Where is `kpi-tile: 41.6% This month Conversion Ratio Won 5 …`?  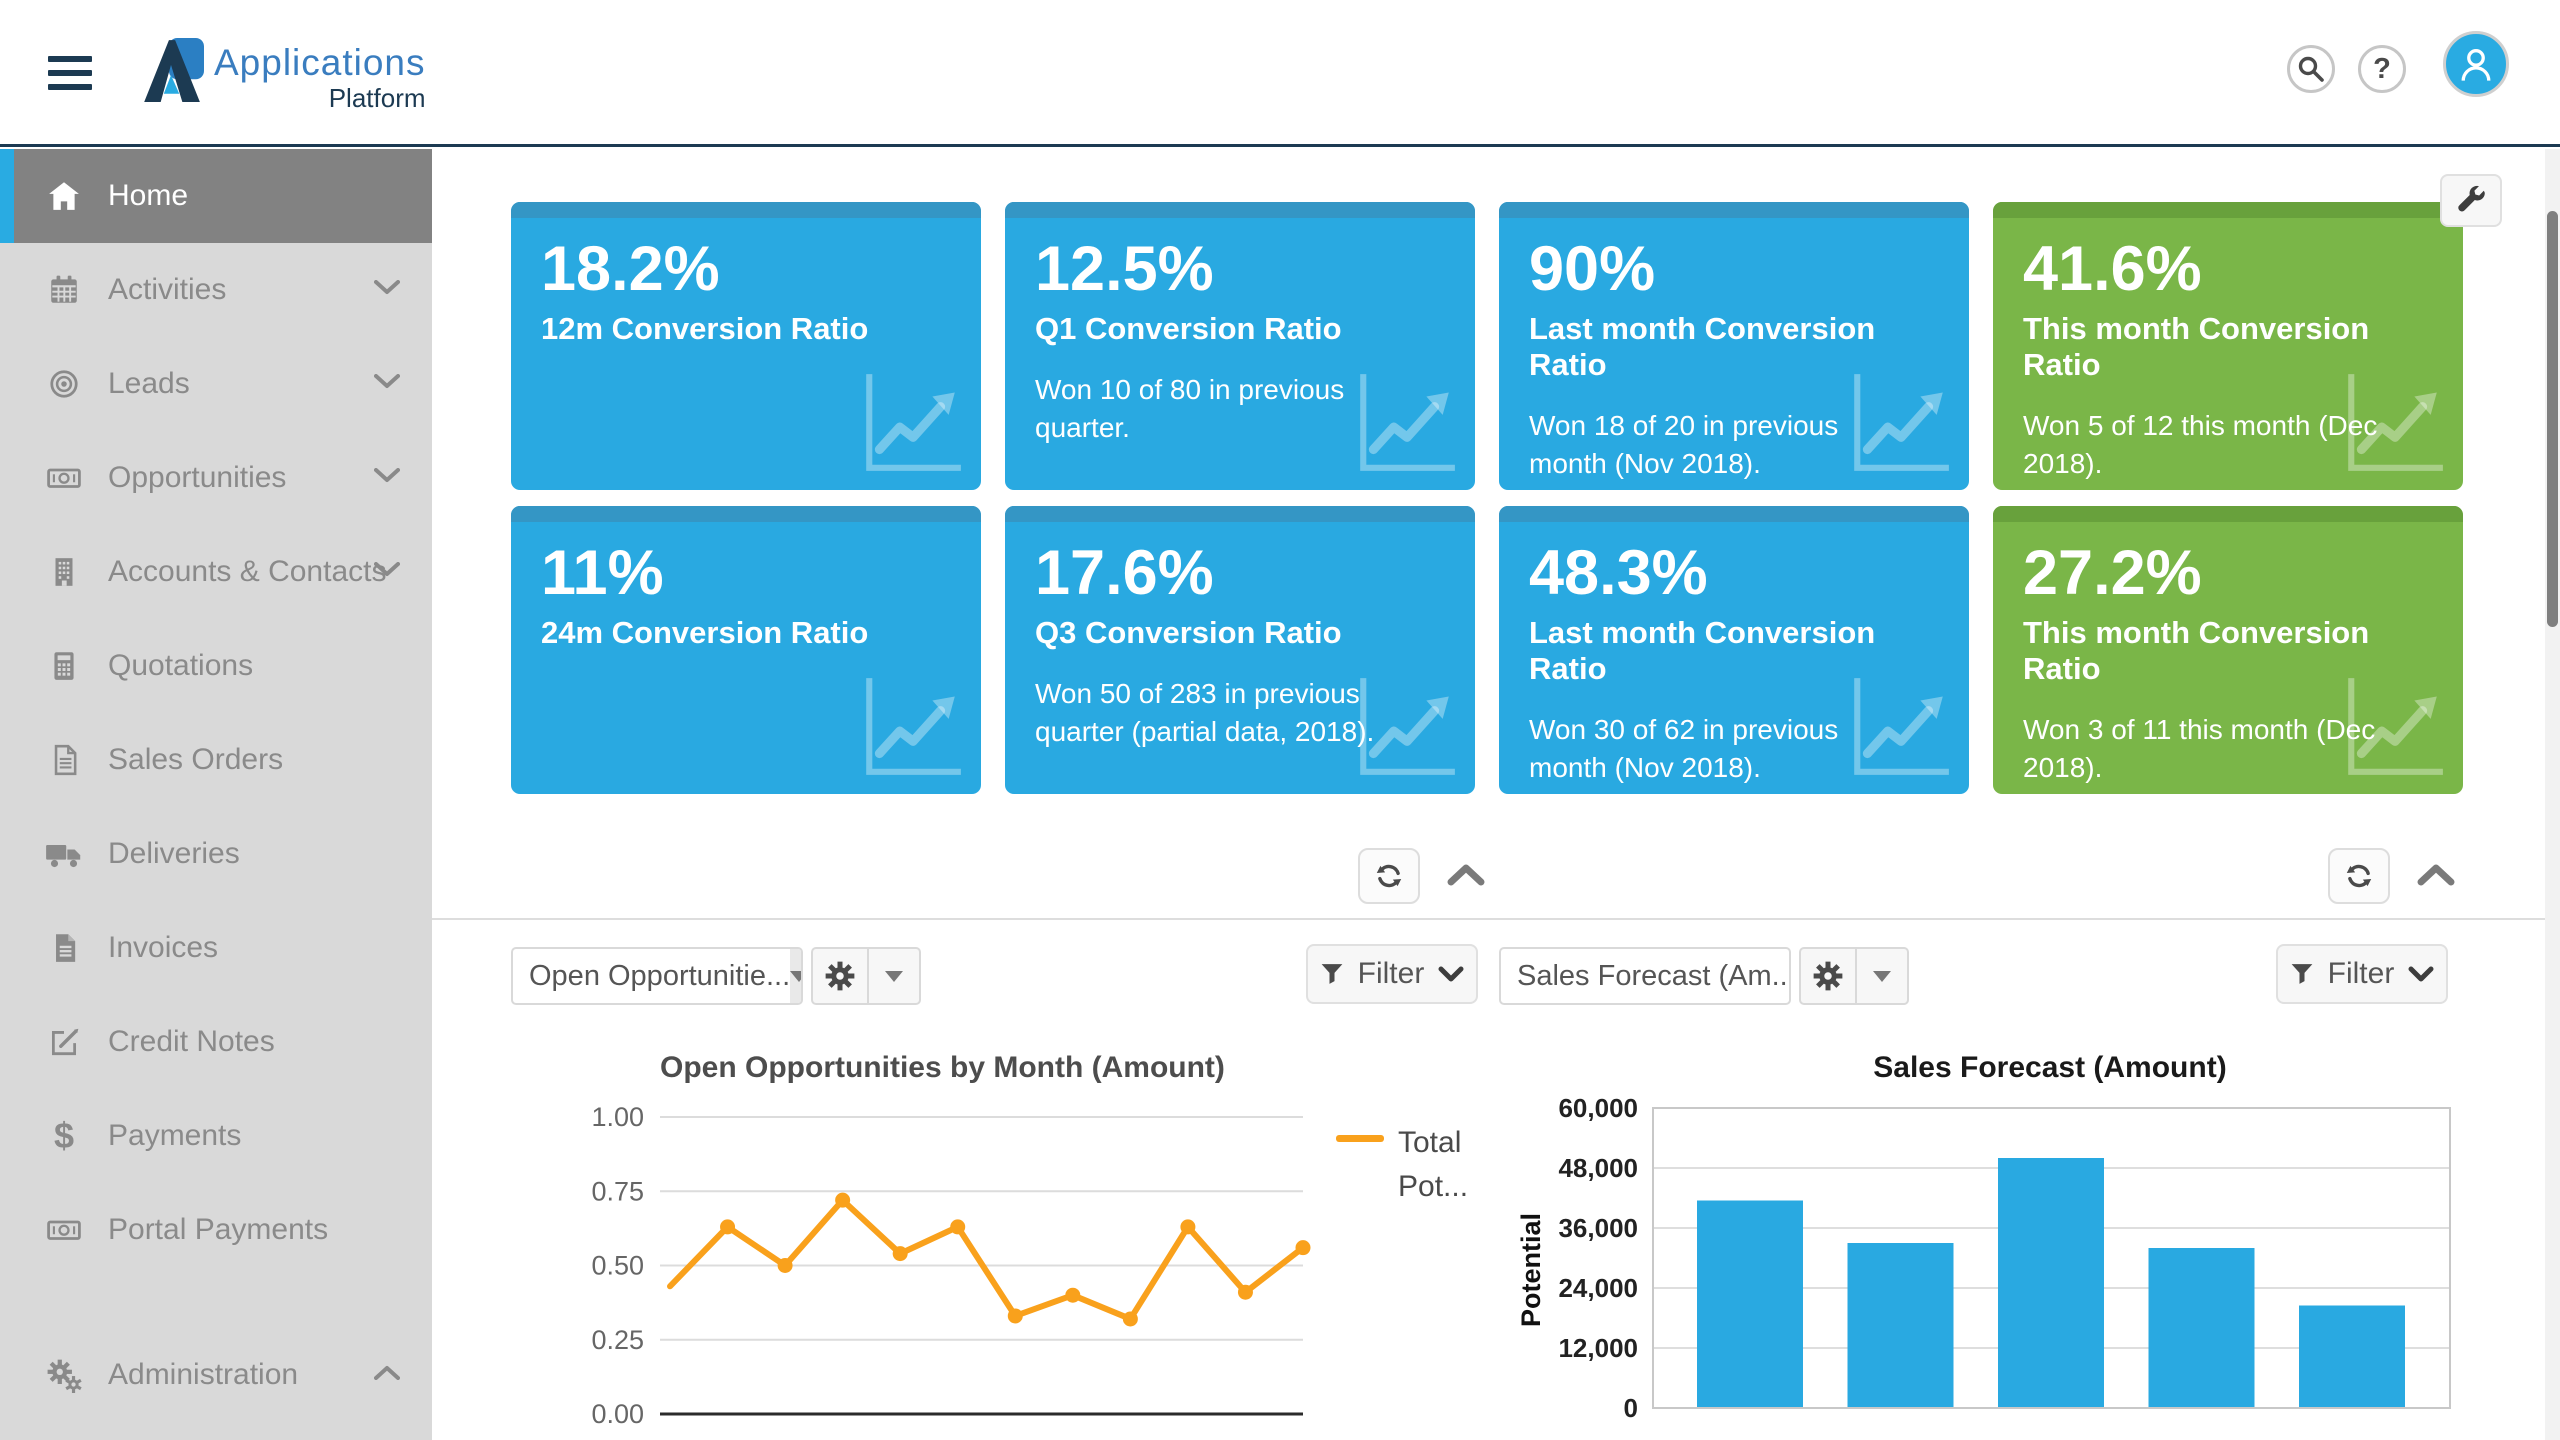
kpi-tile: 41.6% This month Conversion Ratio Won 5 … is located at coordinates (2228, 346).